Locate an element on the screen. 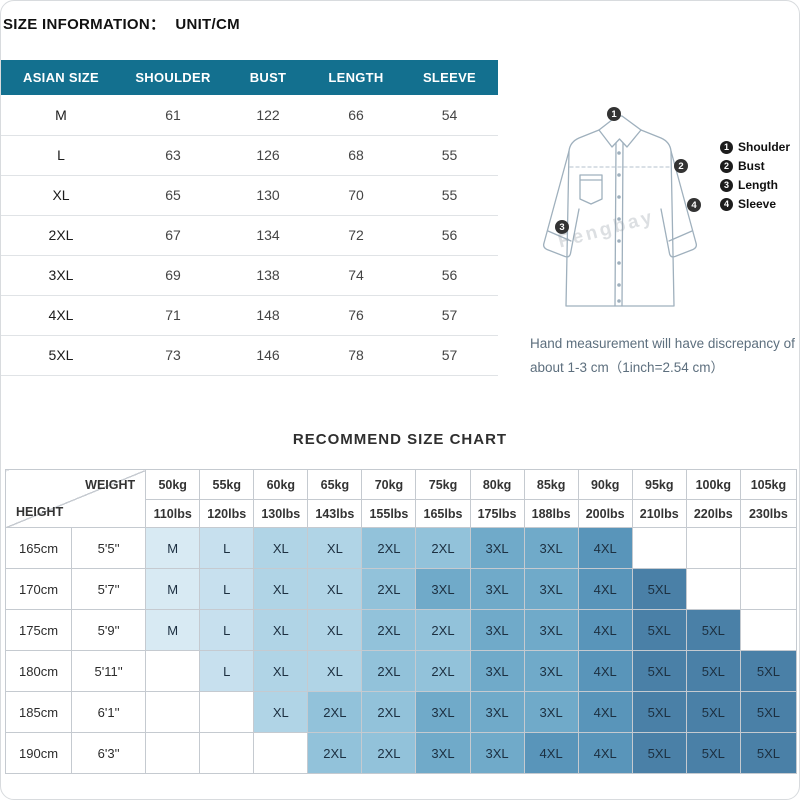 This screenshot has height=800, width=800. legend-item-bust: 2 Bust is located at coordinates (755, 166).